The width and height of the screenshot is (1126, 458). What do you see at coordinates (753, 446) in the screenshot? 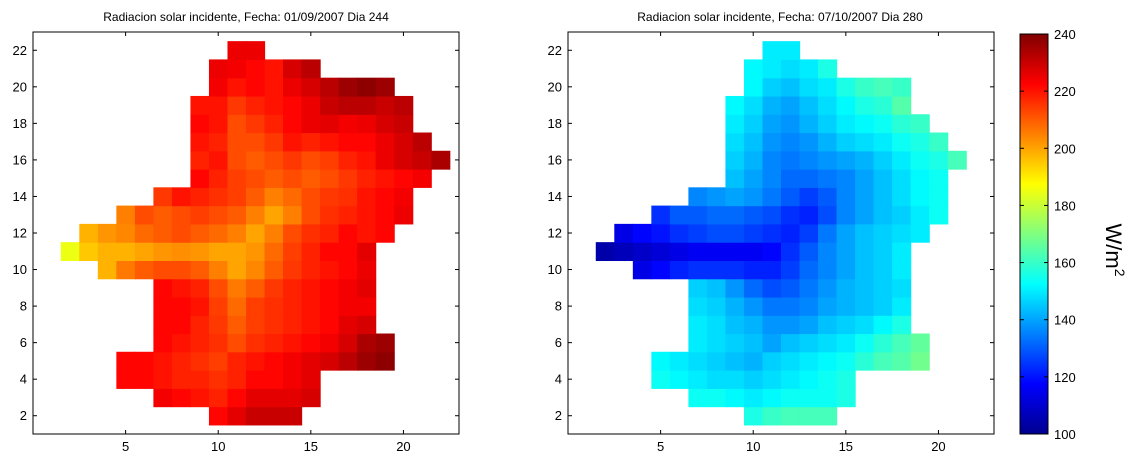
I see `x-tick-label: 10` at bounding box center [753, 446].